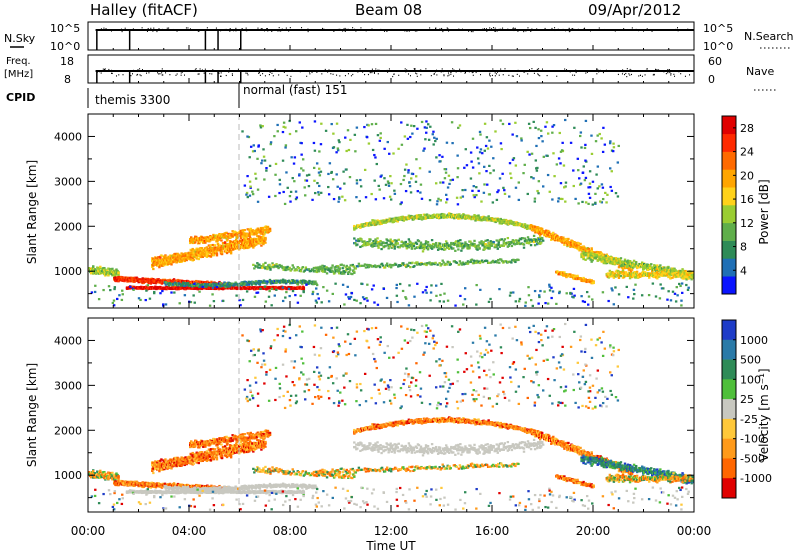 This screenshot has height=554, width=800. I want to click on cpid-mode-themis: themis 3300, so click(132, 100).